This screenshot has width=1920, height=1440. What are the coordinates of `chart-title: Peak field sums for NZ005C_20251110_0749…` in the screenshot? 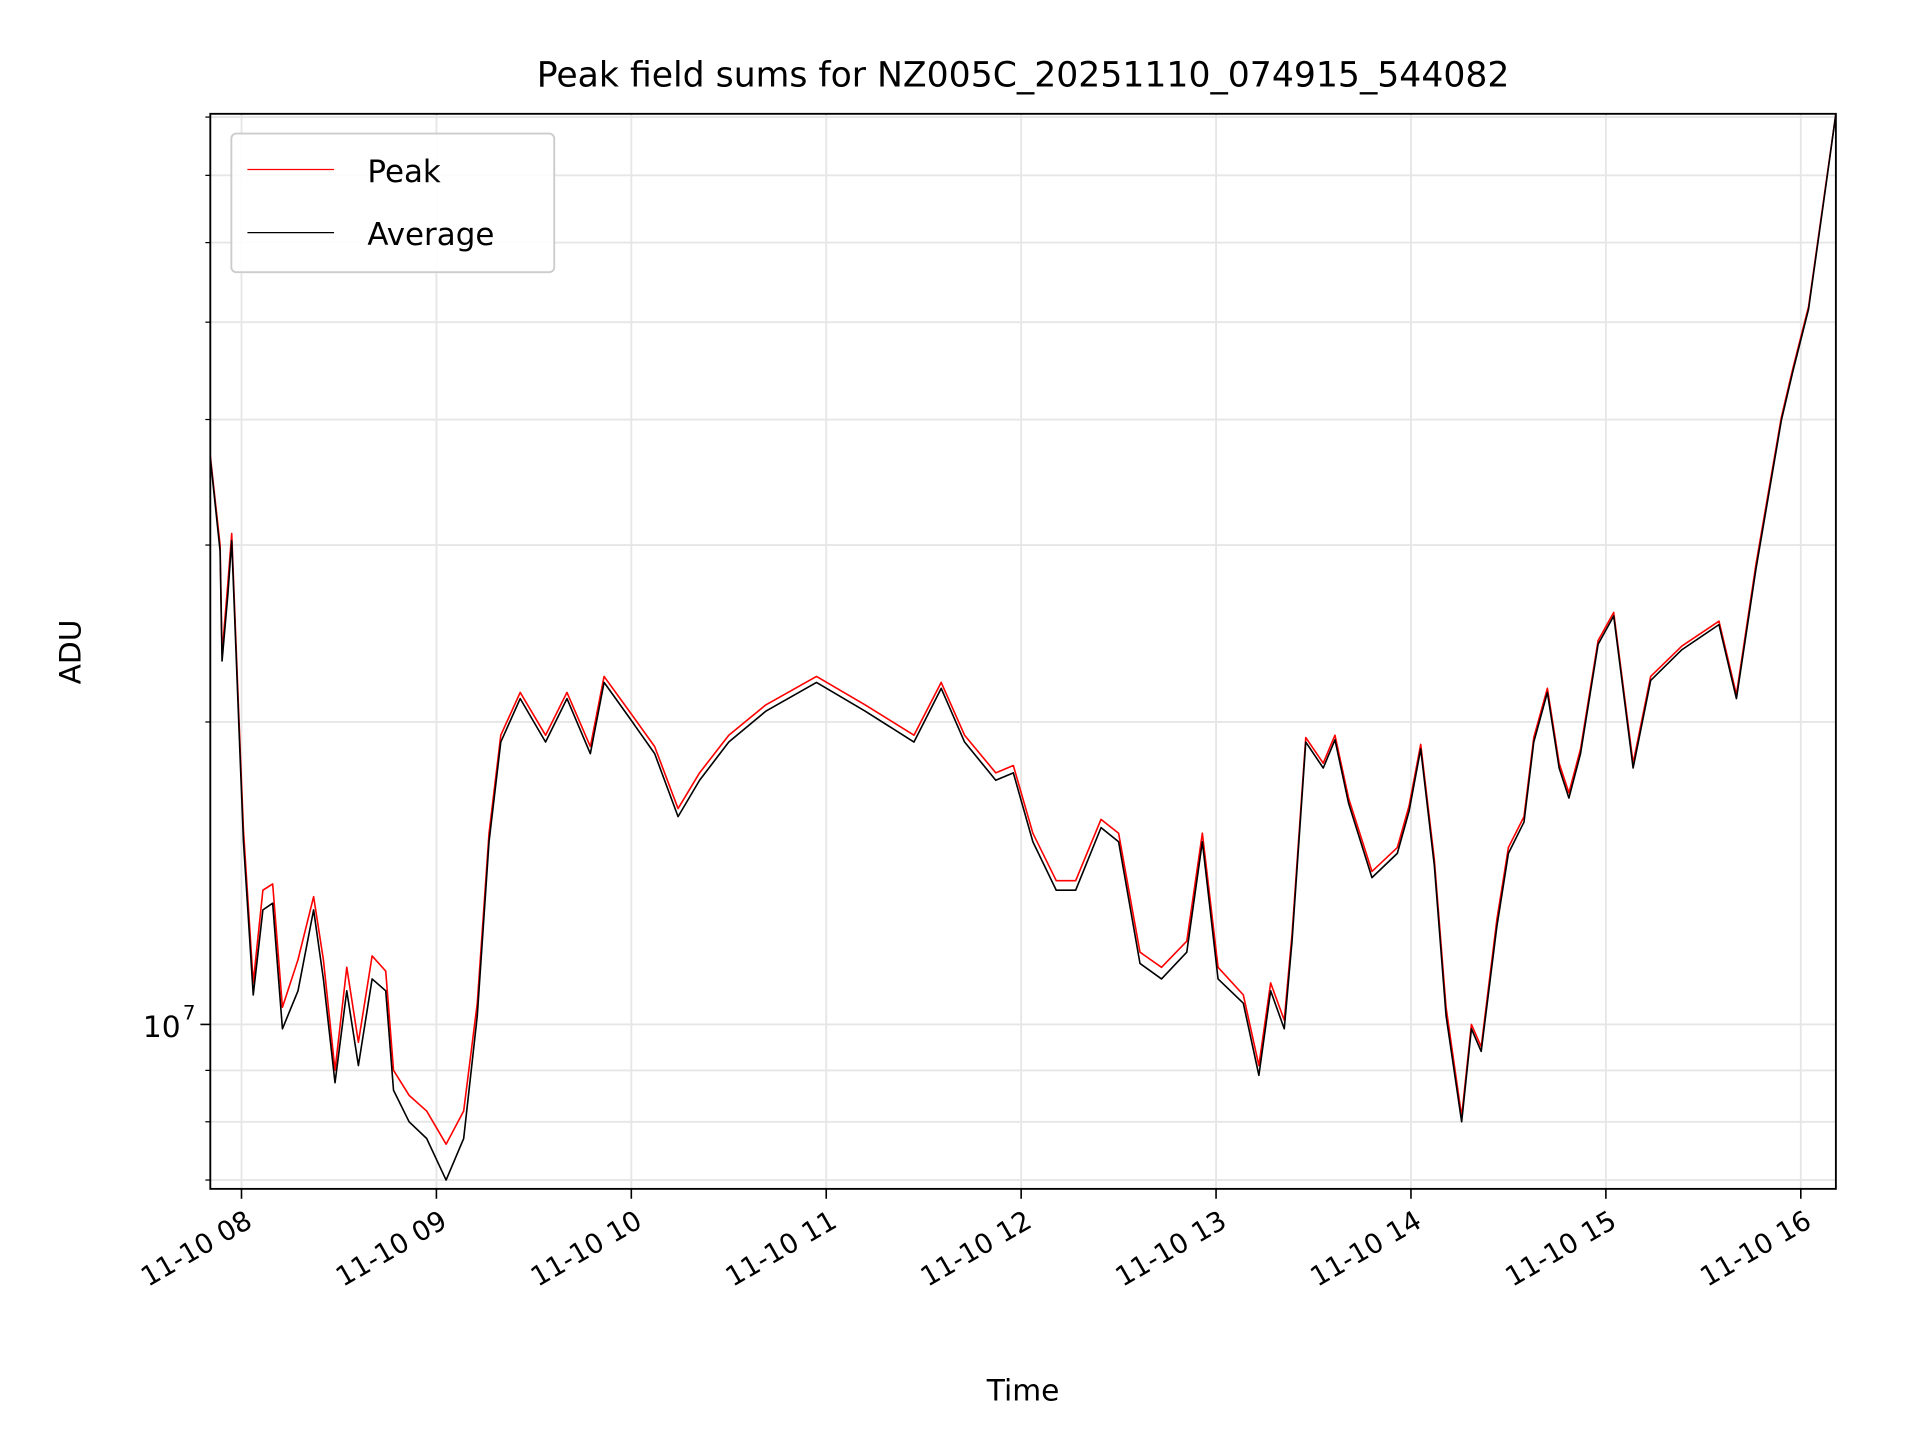 It's located at (1023, 76).